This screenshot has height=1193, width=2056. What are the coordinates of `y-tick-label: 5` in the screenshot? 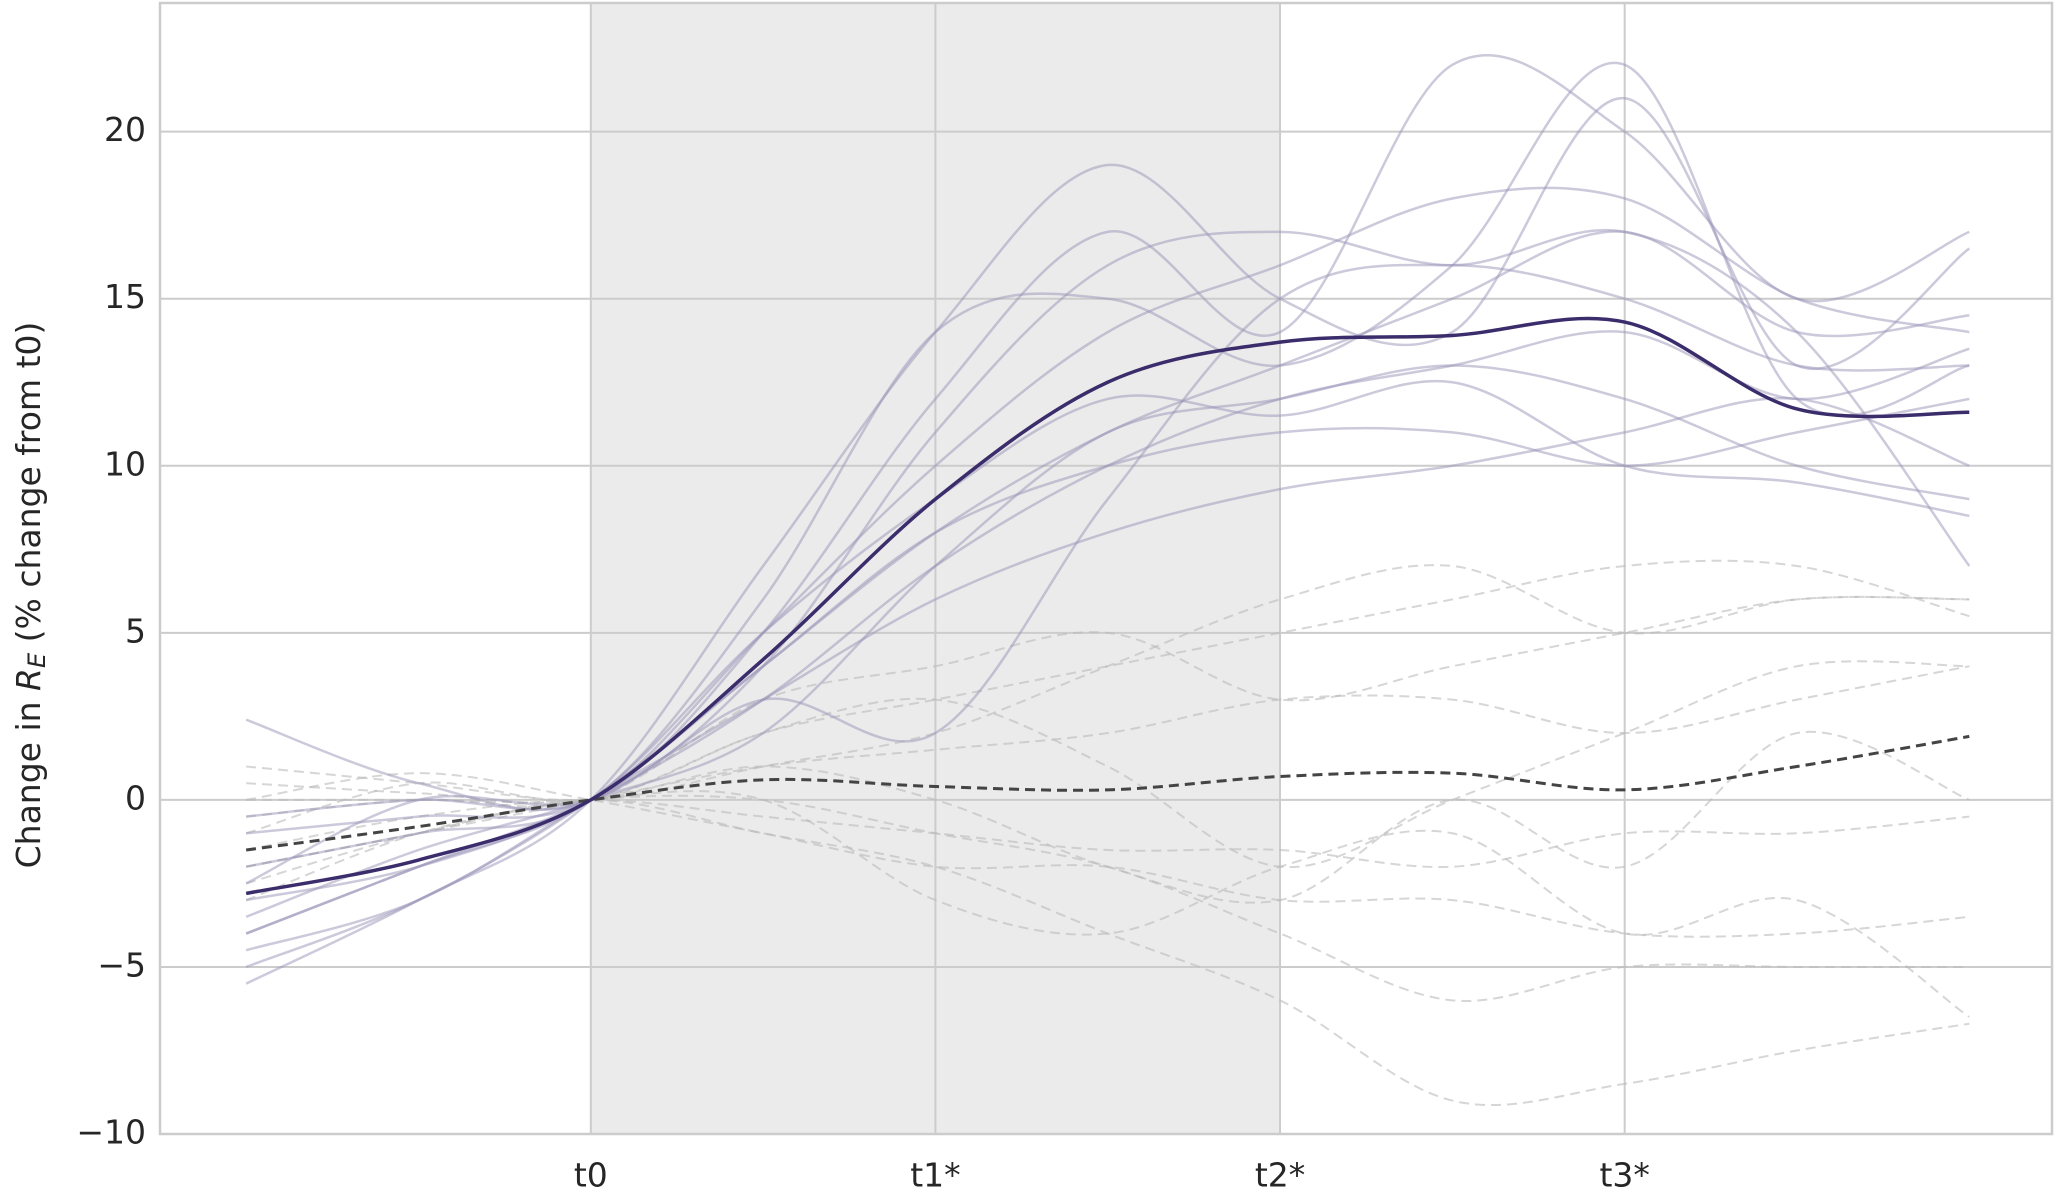 It's located at (135, 630).